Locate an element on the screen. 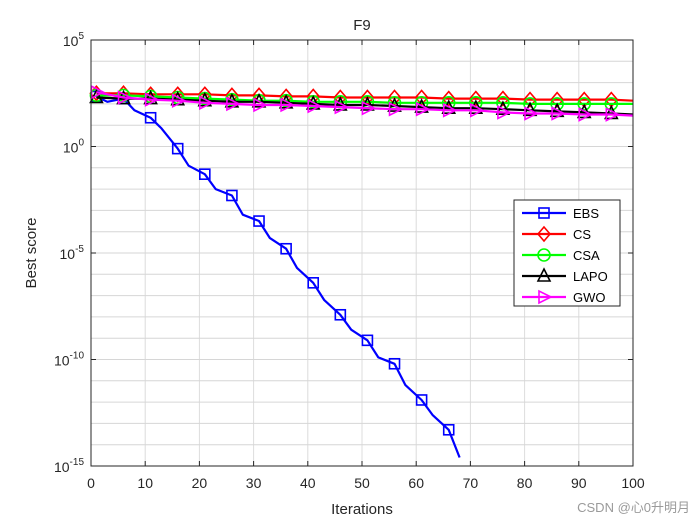 The height and width of the screenshot is (525, 700). chart-title: F9 is located at coordinates (362, 25).